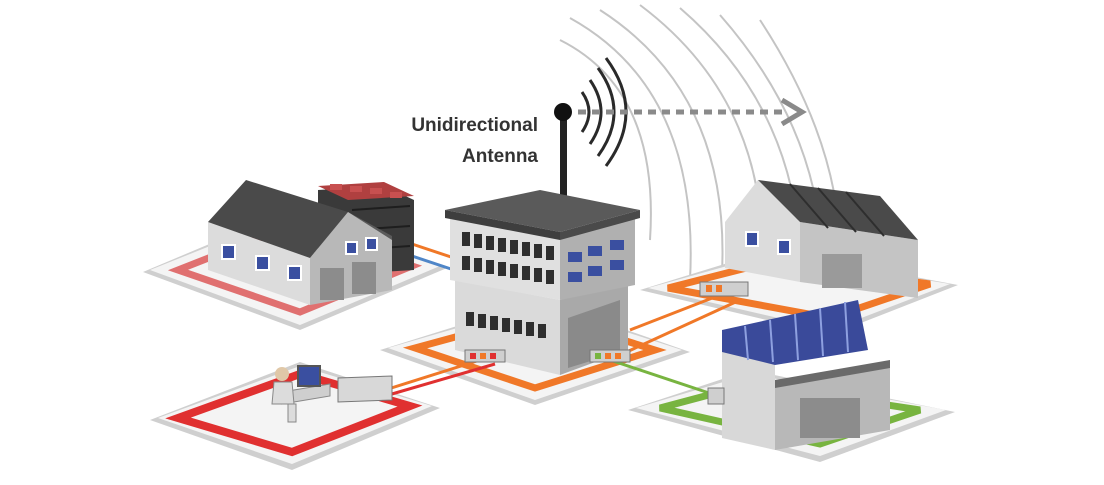  Describe the element at coordinates (604, 112) in the screenshot. I see `near-waves` at that location.